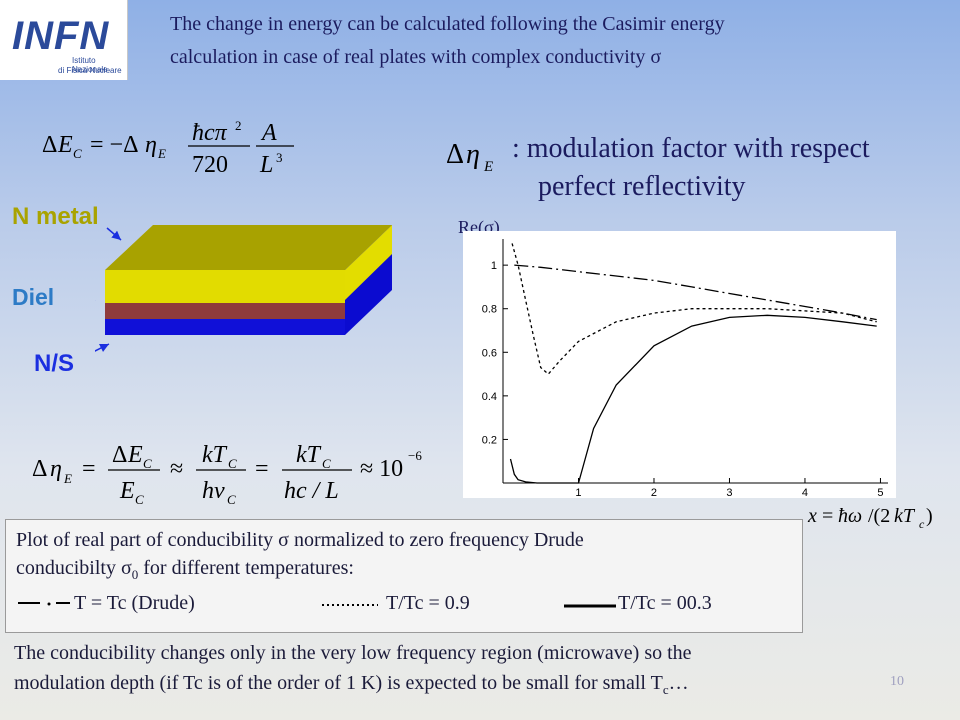 The image size is (960, 720). I want to click on x-tick-label: 2, so click(654, 492).